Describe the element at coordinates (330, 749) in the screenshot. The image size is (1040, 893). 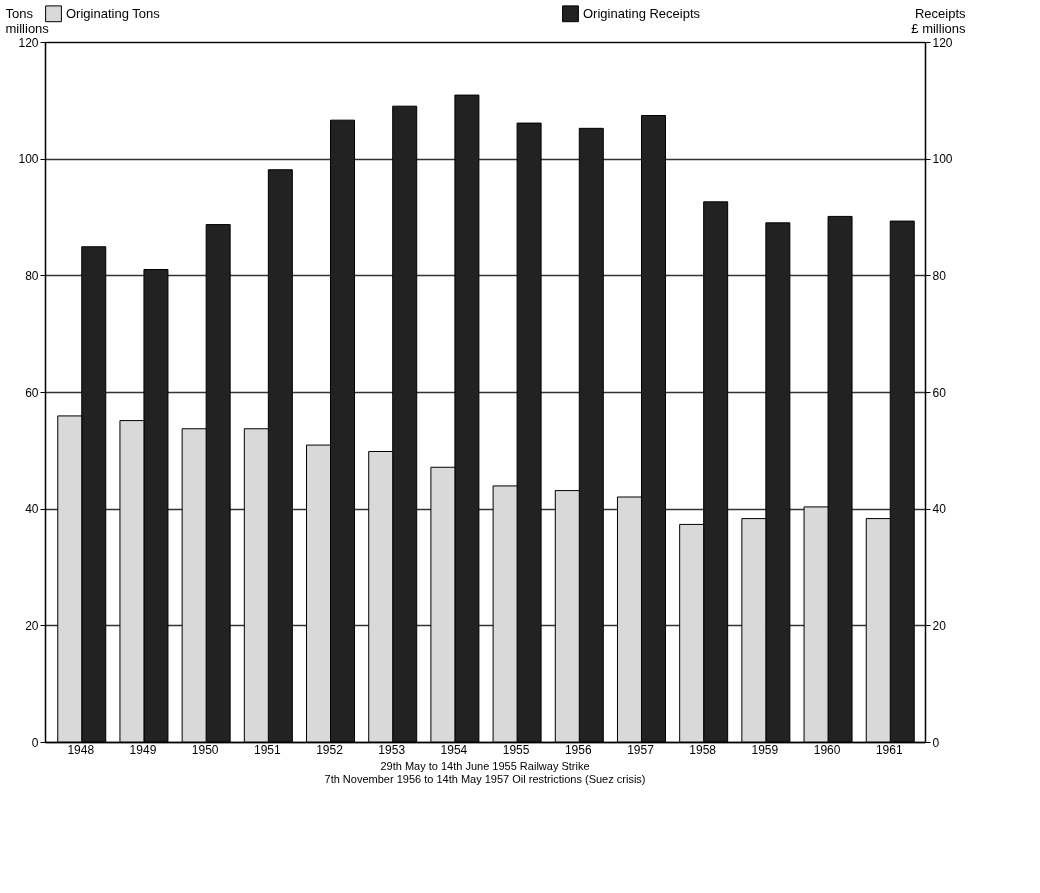
I see `x-tick-label: 1952` at that location.